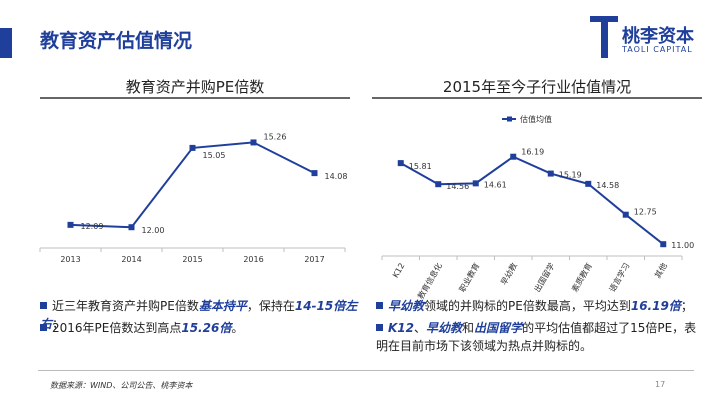 The image size is (720, 405). What do you see at coordinates (645, 212) in the screenshot?
I see `data-label: 12.75` at bounding box center [645, 212].